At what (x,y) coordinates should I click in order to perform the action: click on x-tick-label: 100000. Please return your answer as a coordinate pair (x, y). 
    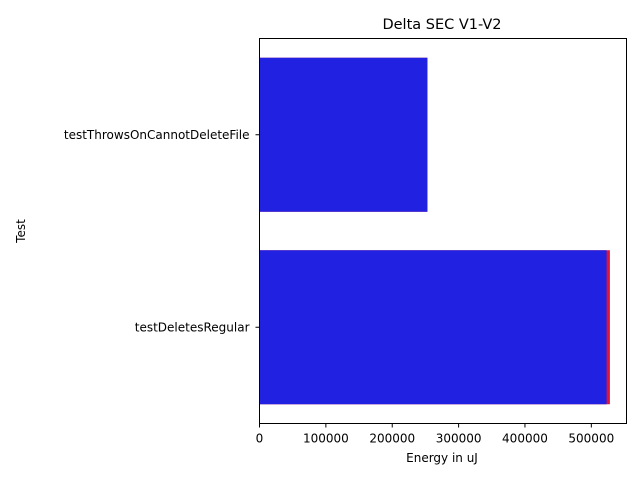
    Looking at the image, I should click on (326, 439).